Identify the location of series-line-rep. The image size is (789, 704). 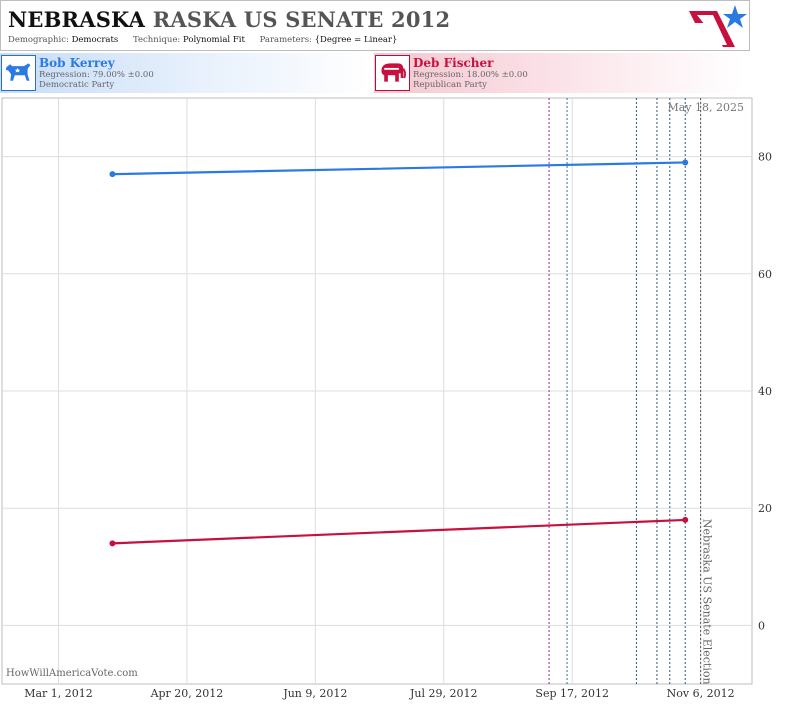
(399, 531).